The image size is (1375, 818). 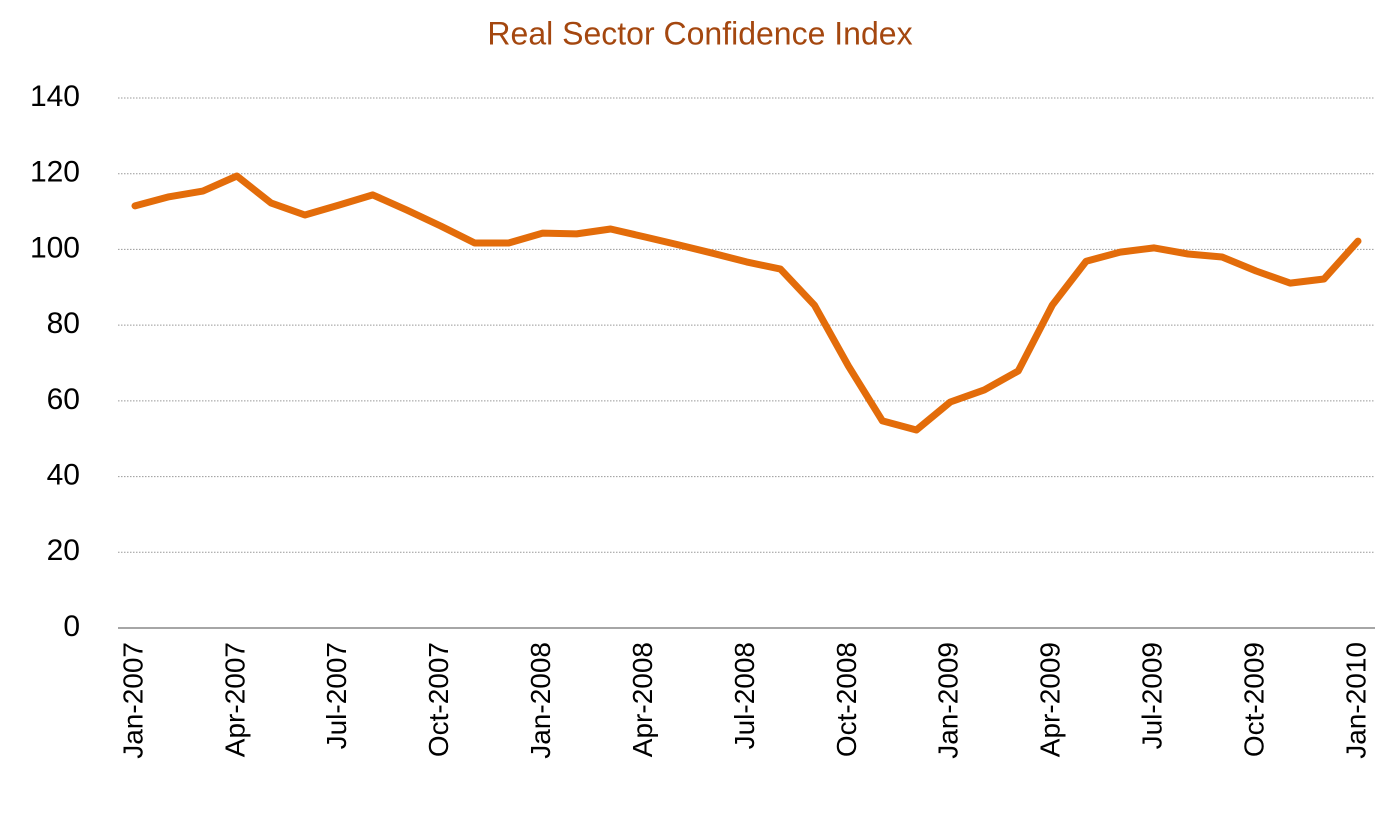 What do you see at coordinates (55, 172) in the screenshot?
I see `y-tick-label: 120` at bounding box center [55, 172].